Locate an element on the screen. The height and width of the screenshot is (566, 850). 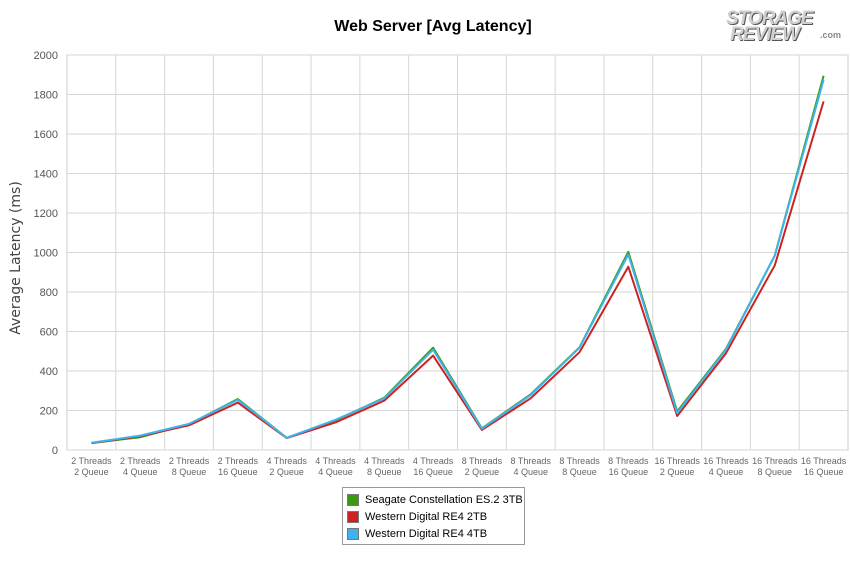
legend-label: Seagate Constellation ES.2 3TB is located at coordinates (444, 499).